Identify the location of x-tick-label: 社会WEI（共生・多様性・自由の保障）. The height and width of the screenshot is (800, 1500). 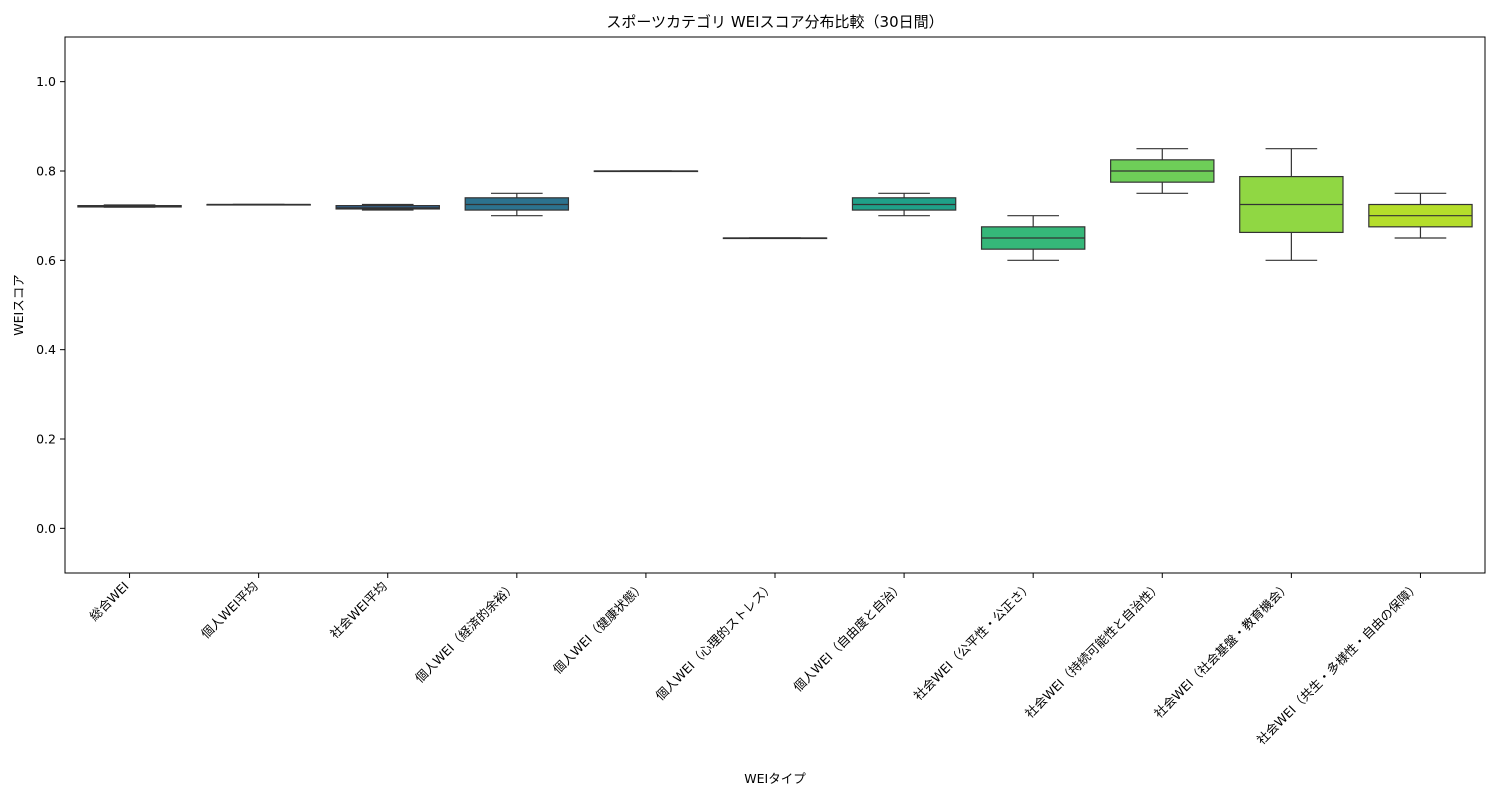
(1338, 663).